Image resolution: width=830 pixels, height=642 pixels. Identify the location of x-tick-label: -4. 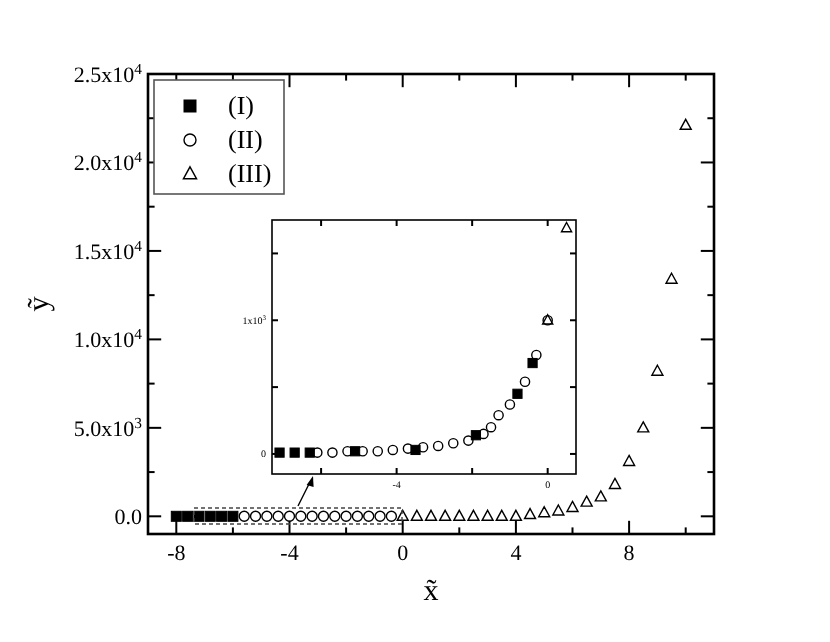
(290, 554).